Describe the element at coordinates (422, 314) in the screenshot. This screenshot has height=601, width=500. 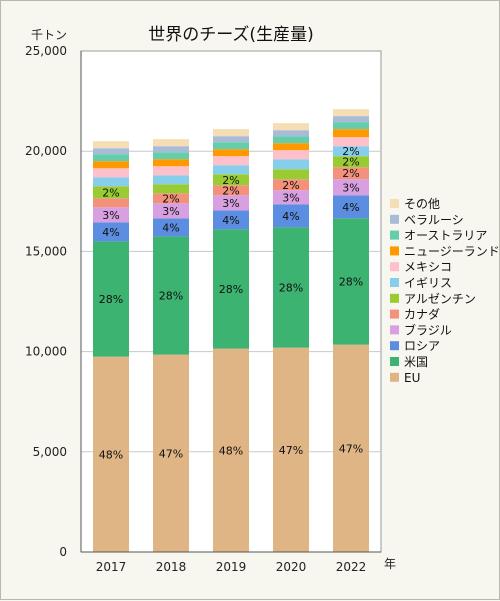
I see `legend-item: カナダ` at that location.